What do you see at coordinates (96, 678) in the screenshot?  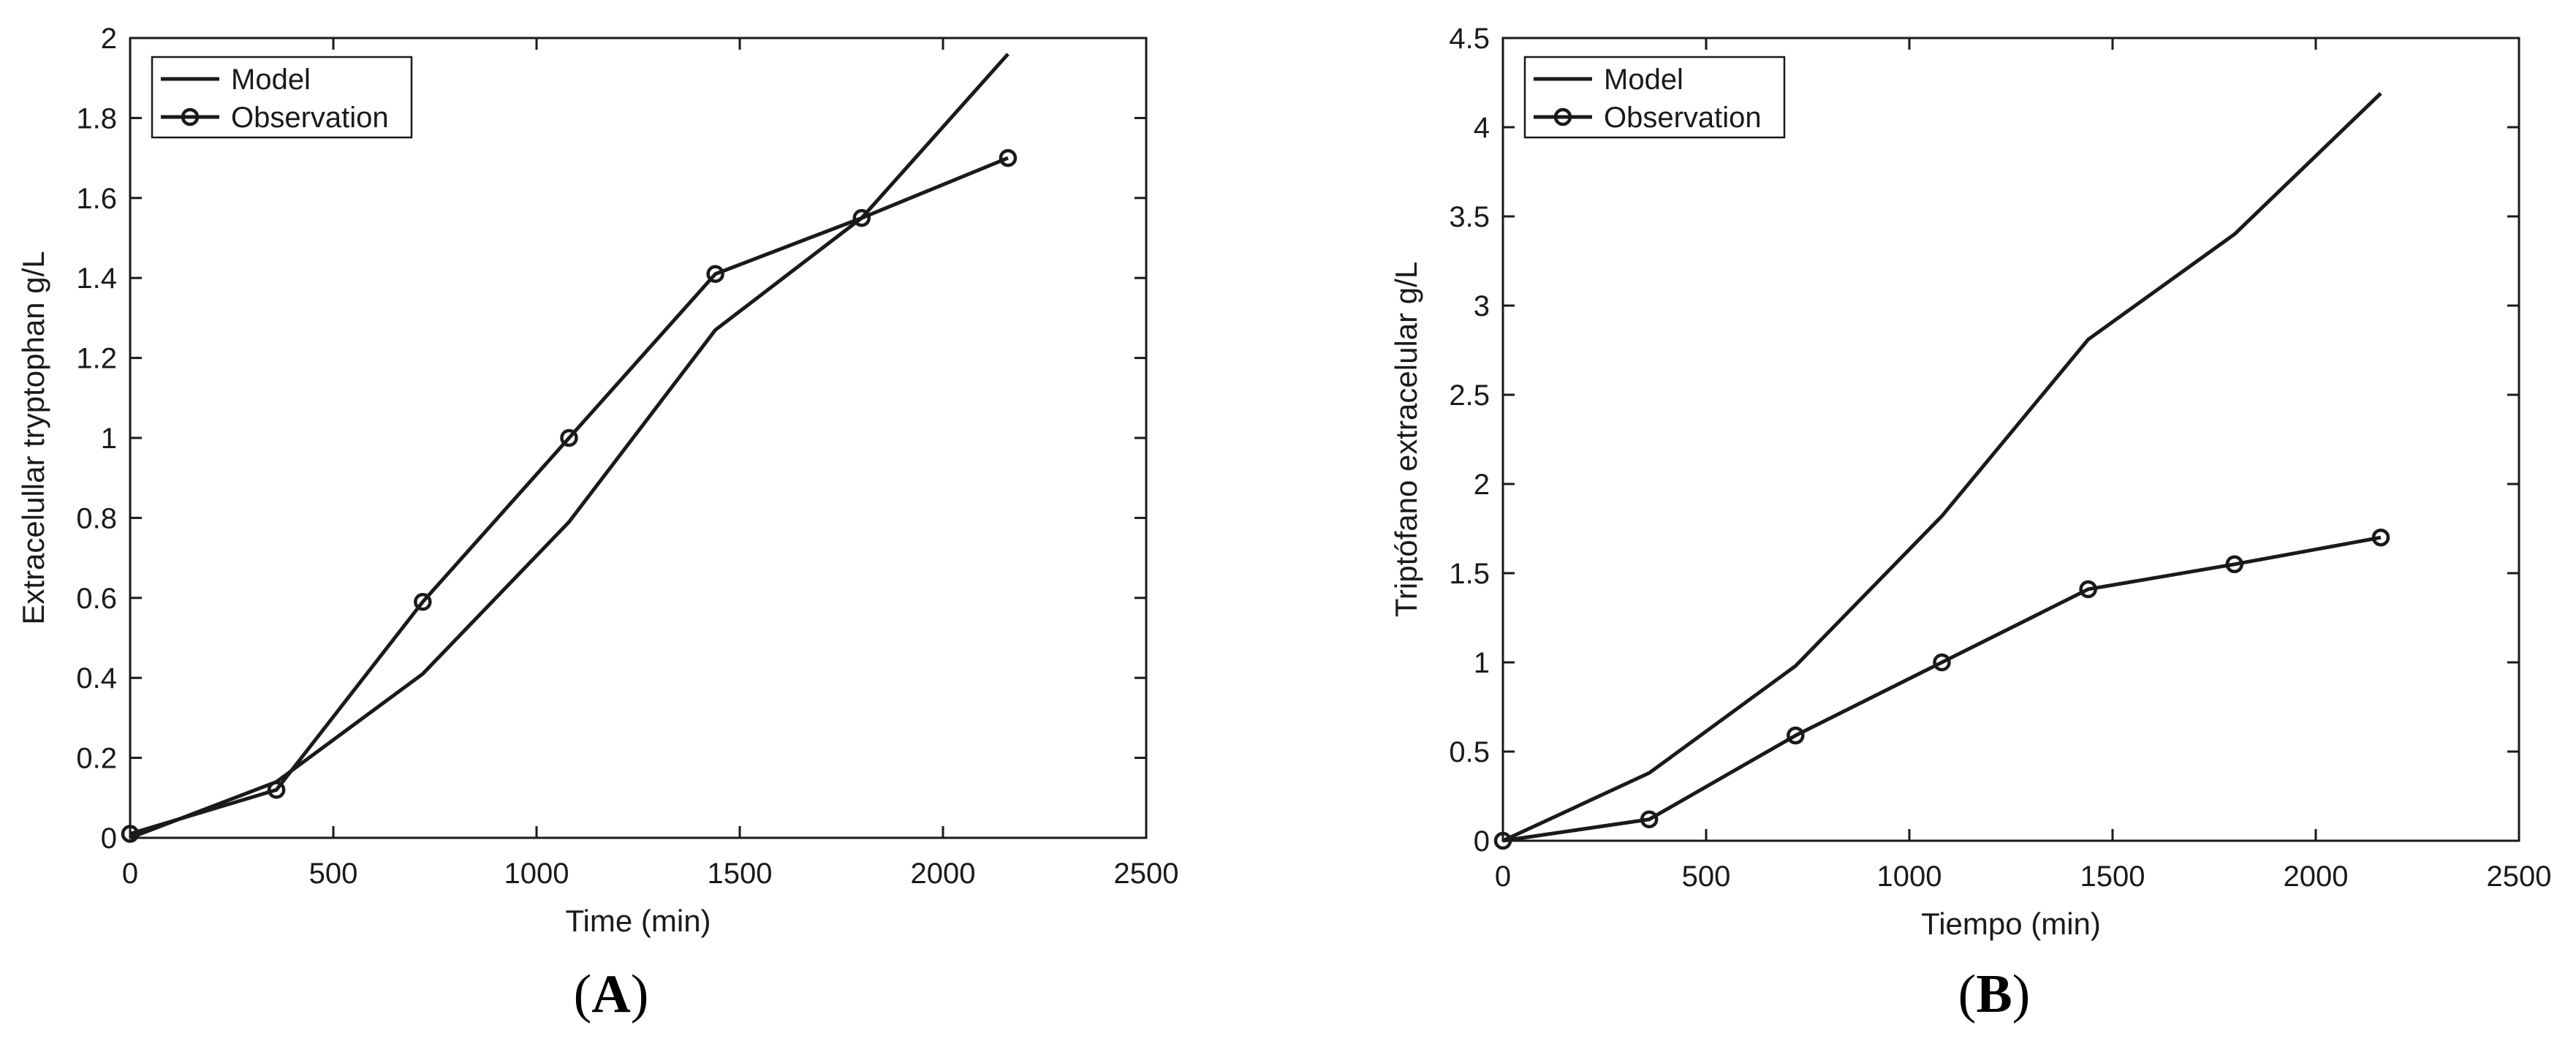 I see `y-tick-label: 0.4` at bounding box center [96, 678].